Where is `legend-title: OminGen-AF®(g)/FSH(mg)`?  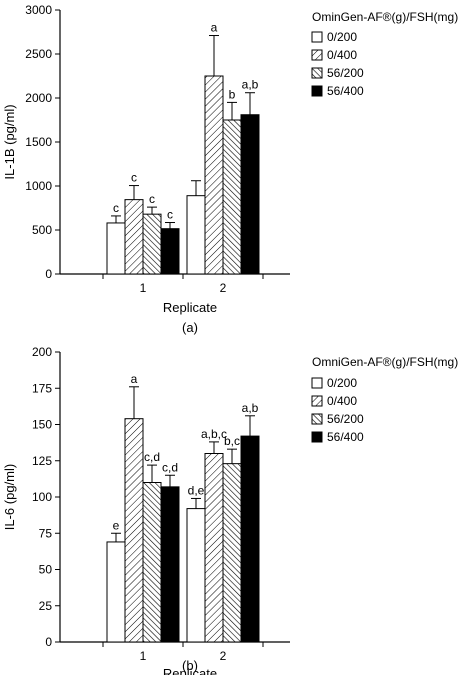
legend-title: OminGen-AF®(g)/FSH(mg) is located at coordinates (385, 17).